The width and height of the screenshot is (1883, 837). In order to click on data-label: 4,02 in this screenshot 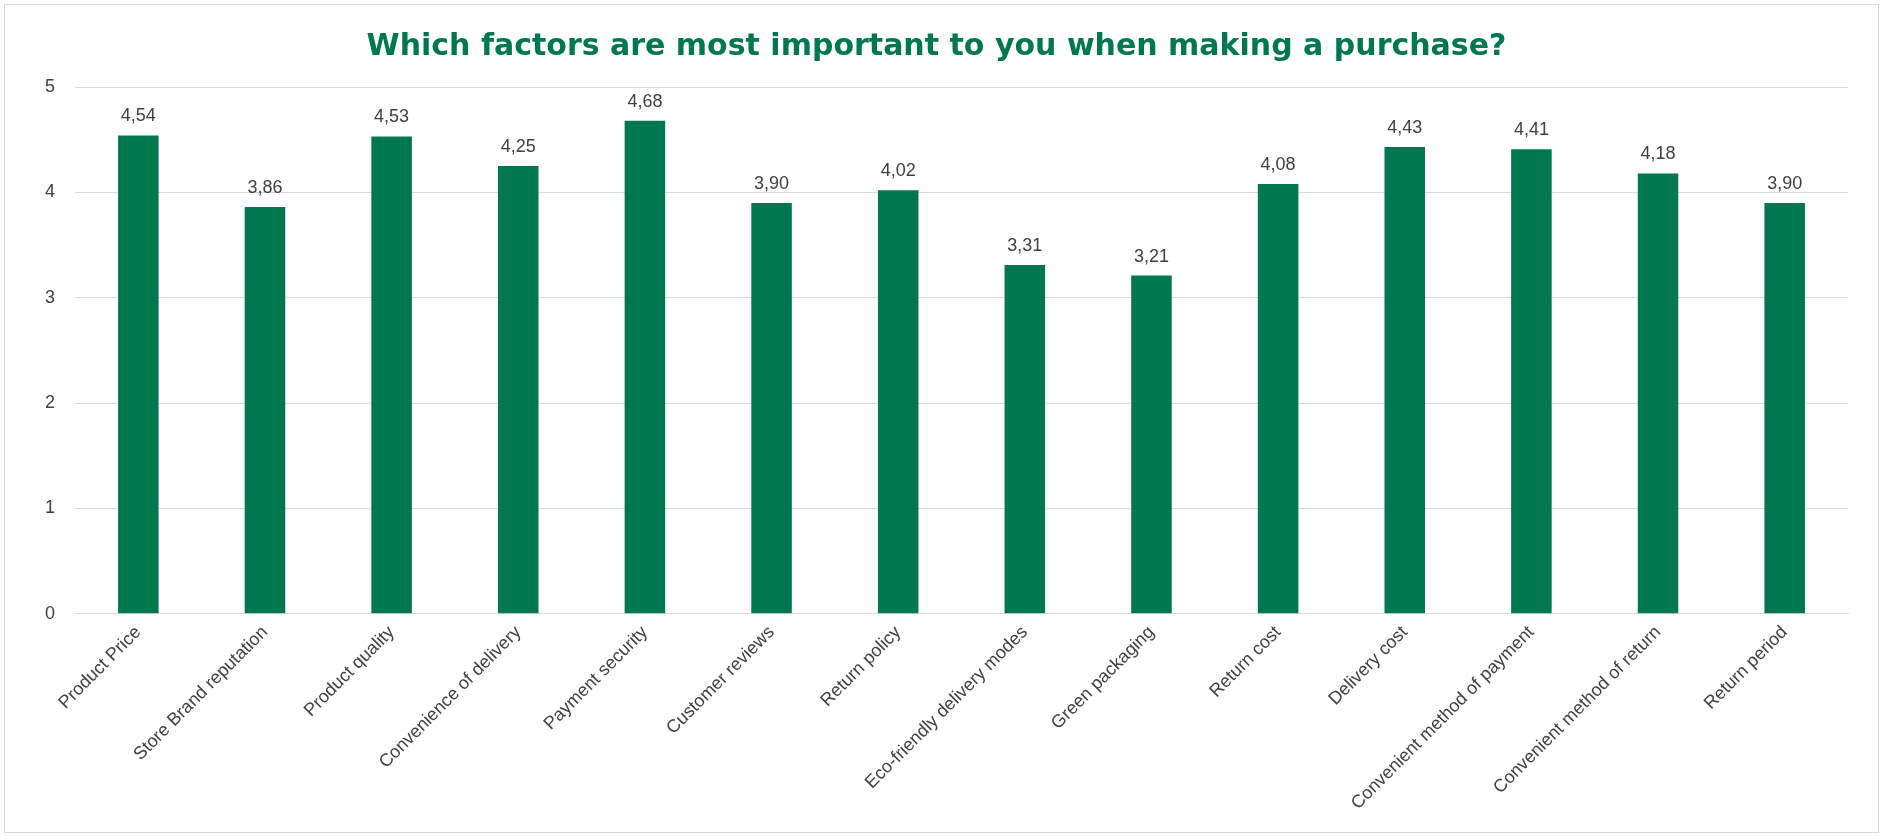, I will do `click(898, 170)`.